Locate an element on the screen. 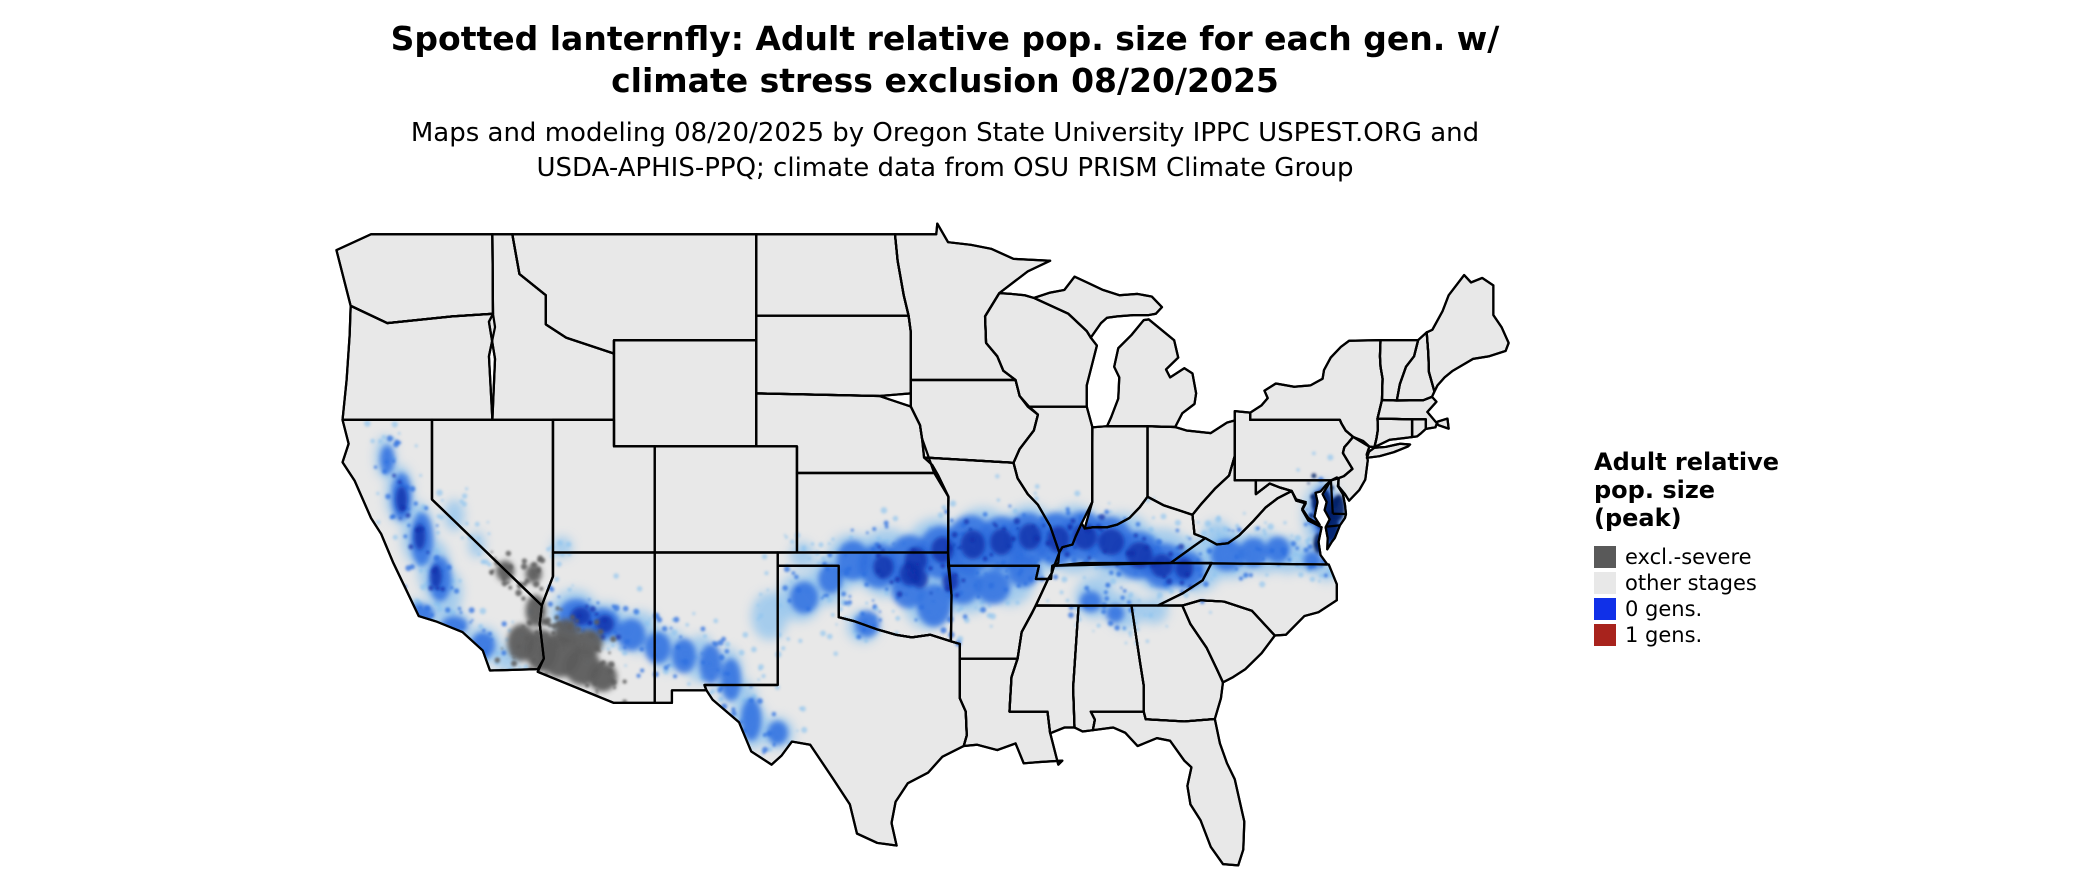  legend-label-excl-severe: excl.-severe is located at coordinates (1688, 557).